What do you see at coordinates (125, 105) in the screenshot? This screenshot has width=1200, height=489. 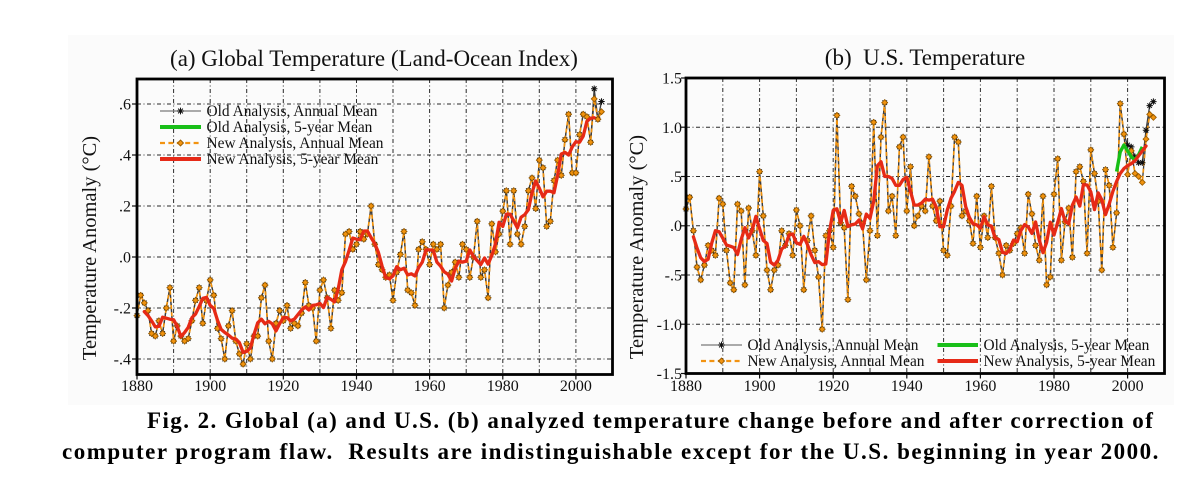 I see `svg-text: .6` at bounding box center [125, 105].